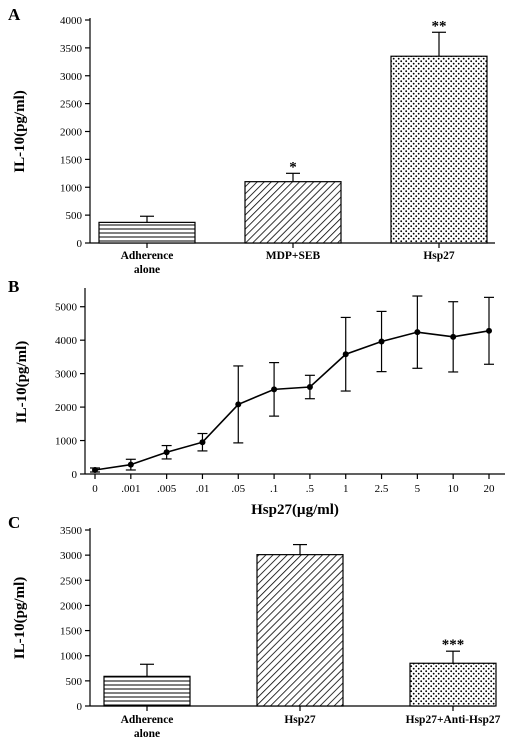 This screenshot has width=520, height=745. I want to click on x-tick-label: 20, so click(490, 489).